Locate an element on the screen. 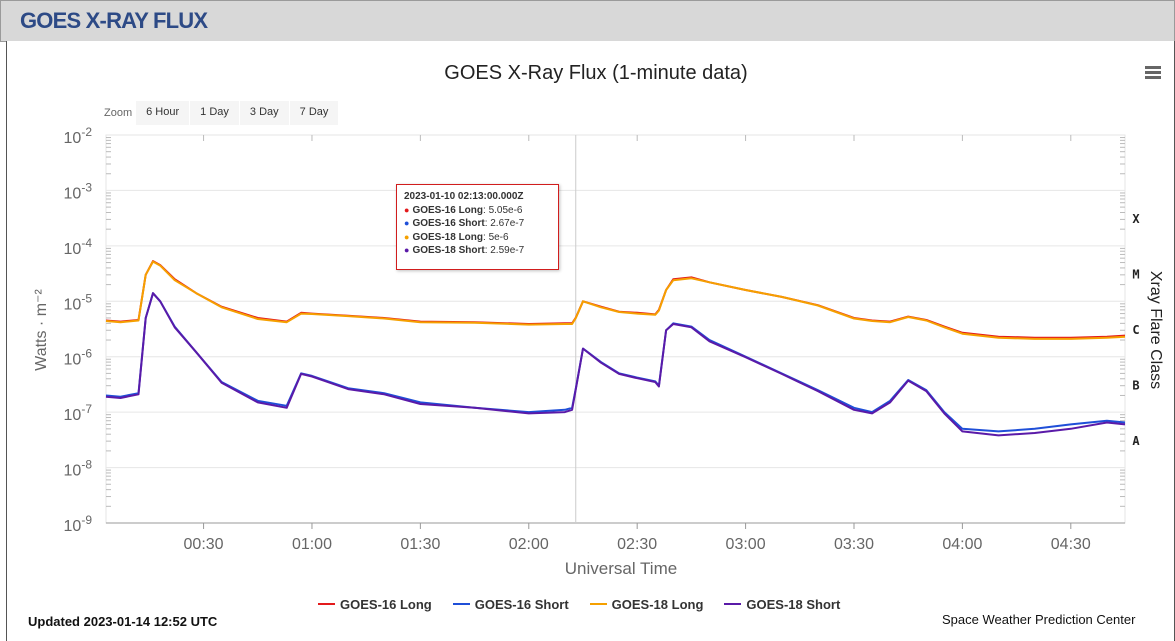 The width and height of the screenshot is (1175, 641). right-axis-title: Xray Flare Class is located at coordinates (1155, 330).